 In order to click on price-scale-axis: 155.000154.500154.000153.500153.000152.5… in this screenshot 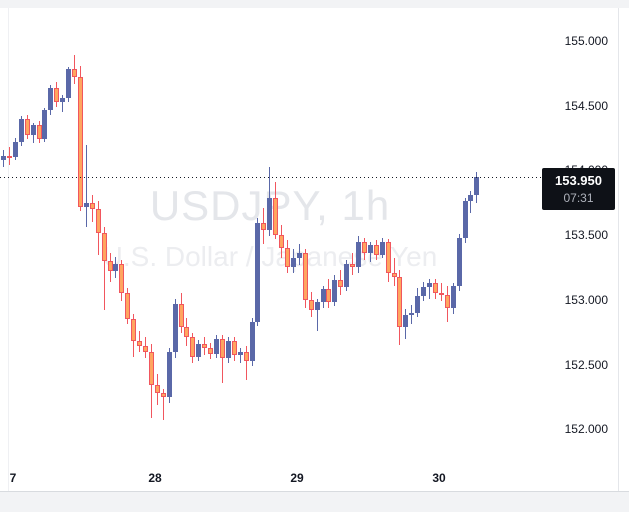, I will do `click(580, 249)`.